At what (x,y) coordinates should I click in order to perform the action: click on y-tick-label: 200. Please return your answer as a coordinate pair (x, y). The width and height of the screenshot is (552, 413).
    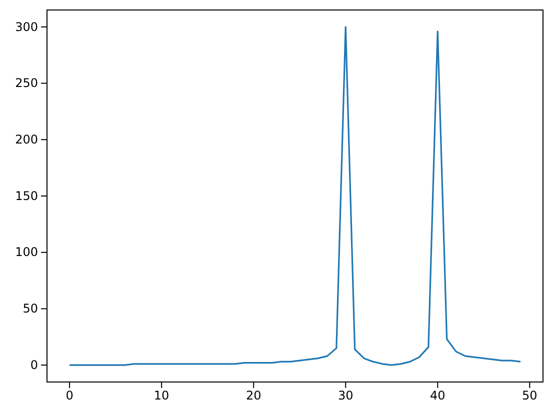
    Looking at the image, I should click on (26, 139).